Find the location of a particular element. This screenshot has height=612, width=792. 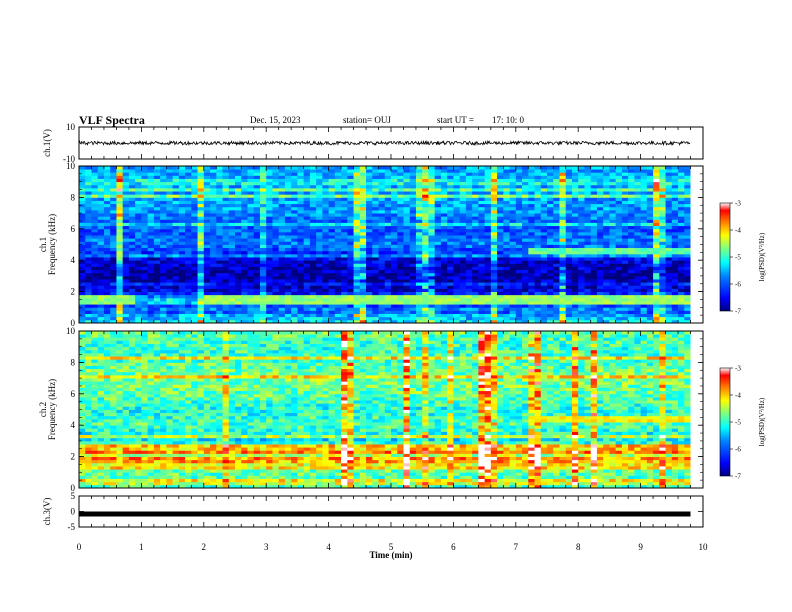

xtick-label: 8 is located at coordinates (578, 547).